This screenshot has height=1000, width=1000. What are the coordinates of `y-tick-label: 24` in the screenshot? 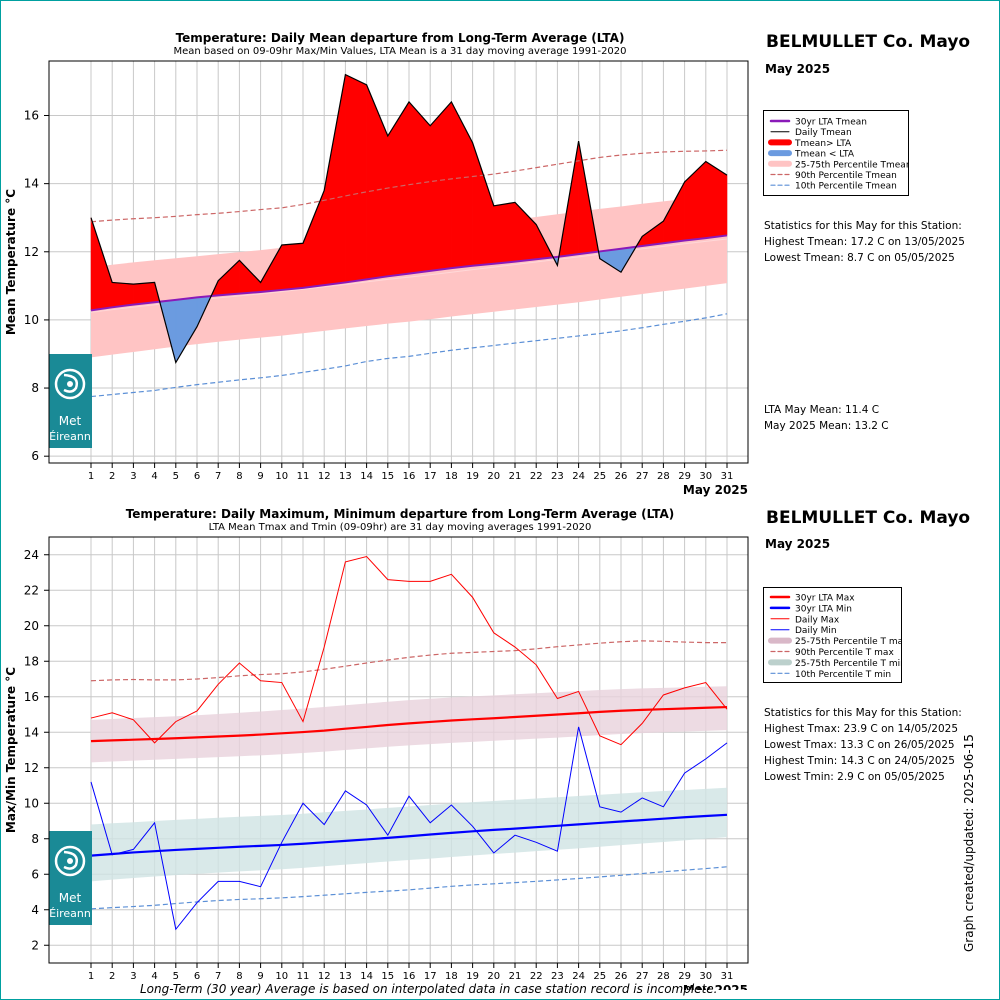 It's located at (31, 555).